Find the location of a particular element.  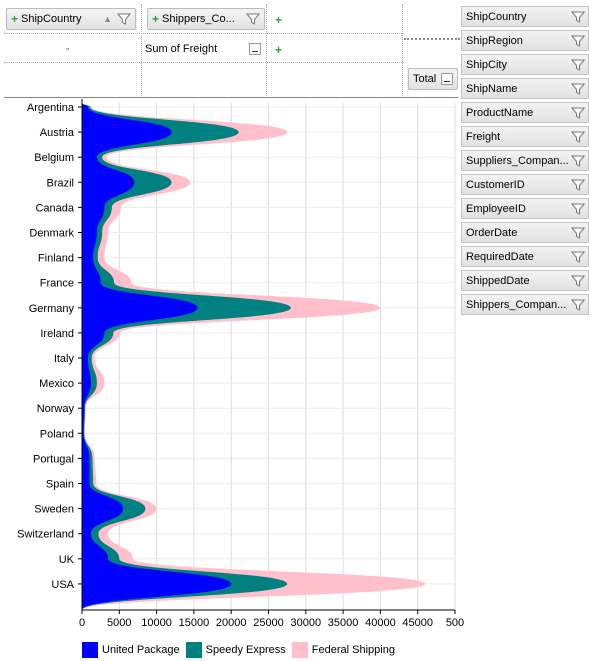

field-list-item-label: RequiredDate is located at coordinates (500, 256).